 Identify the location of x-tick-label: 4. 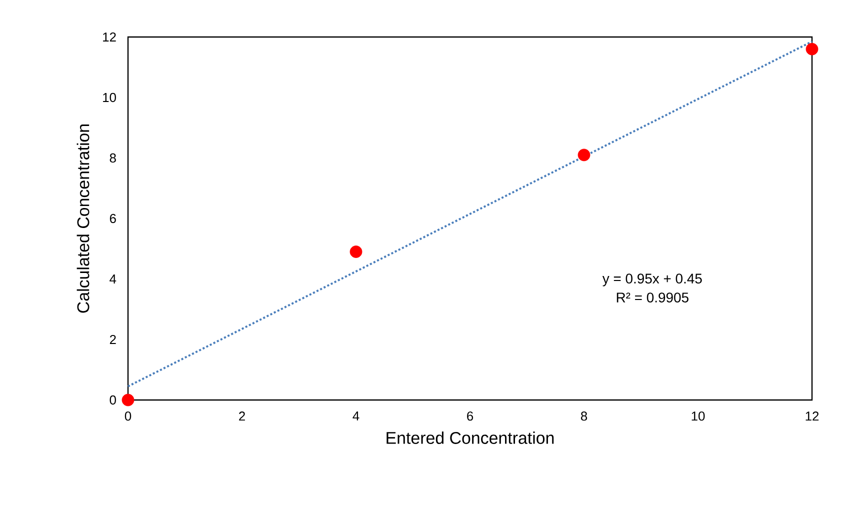
(356, 416).